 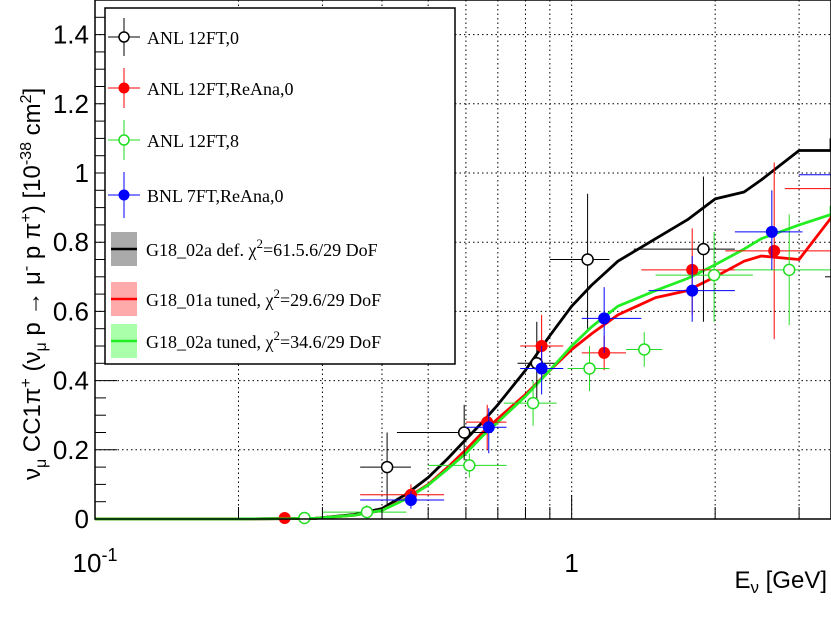 What do you see at coordinates (193, 38) in the screenshot?
I see `legend-label: ANL 12FT,0` at bounding box center [193, 38].